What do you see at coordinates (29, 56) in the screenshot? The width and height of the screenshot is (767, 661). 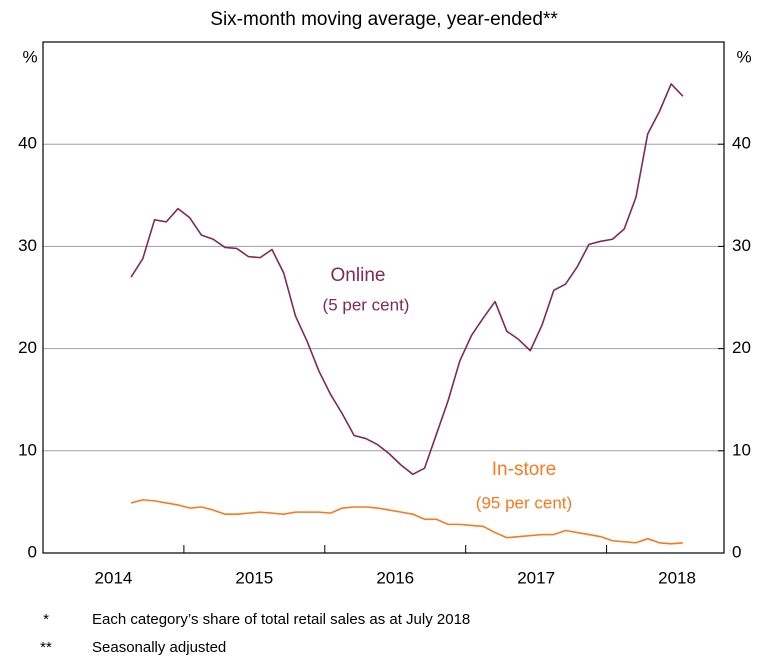 I see `y-unit: %` at bounding box center [29, 56].